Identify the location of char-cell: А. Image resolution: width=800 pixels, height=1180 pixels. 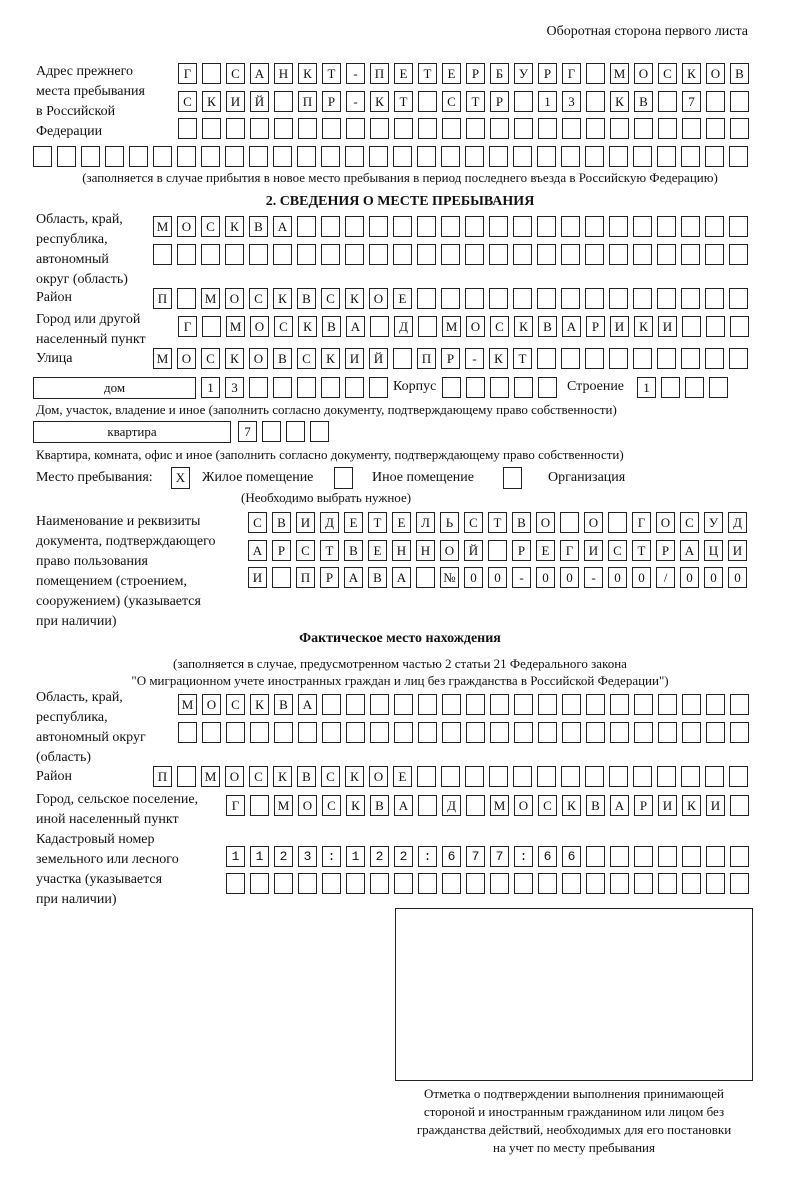
(619, 805).